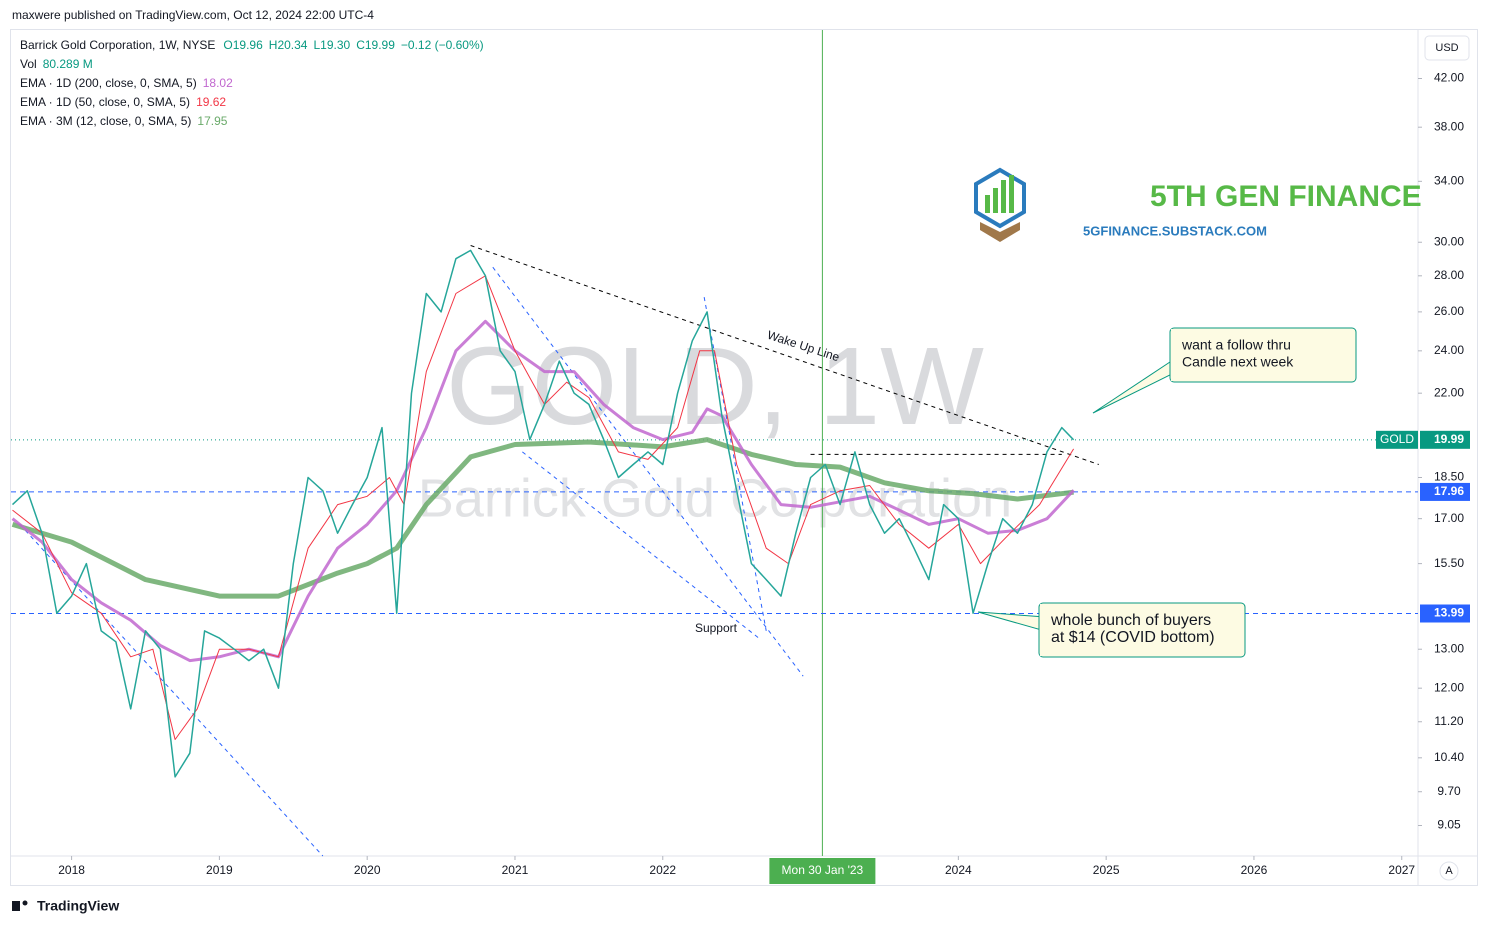  I want to click on y-tick-label: 30.00, so click(1449, 241).